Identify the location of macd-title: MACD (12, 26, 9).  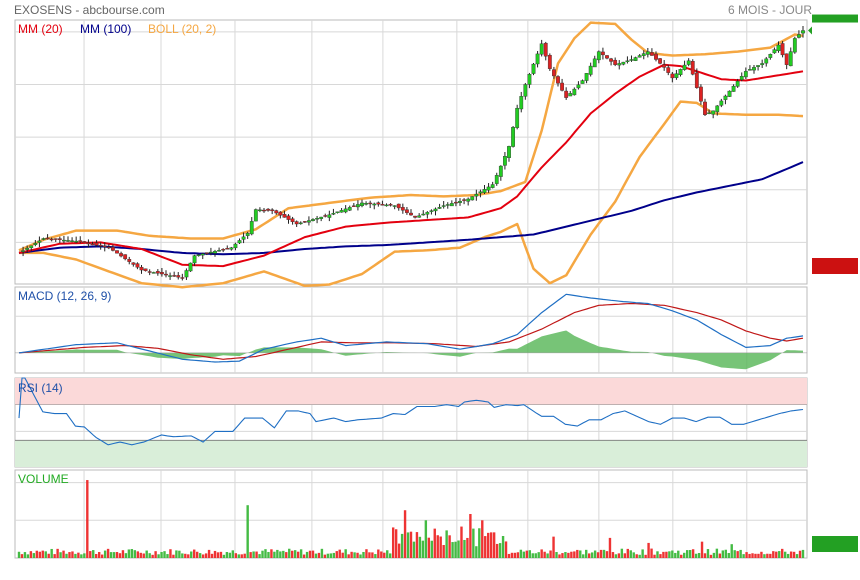
(64, 296).